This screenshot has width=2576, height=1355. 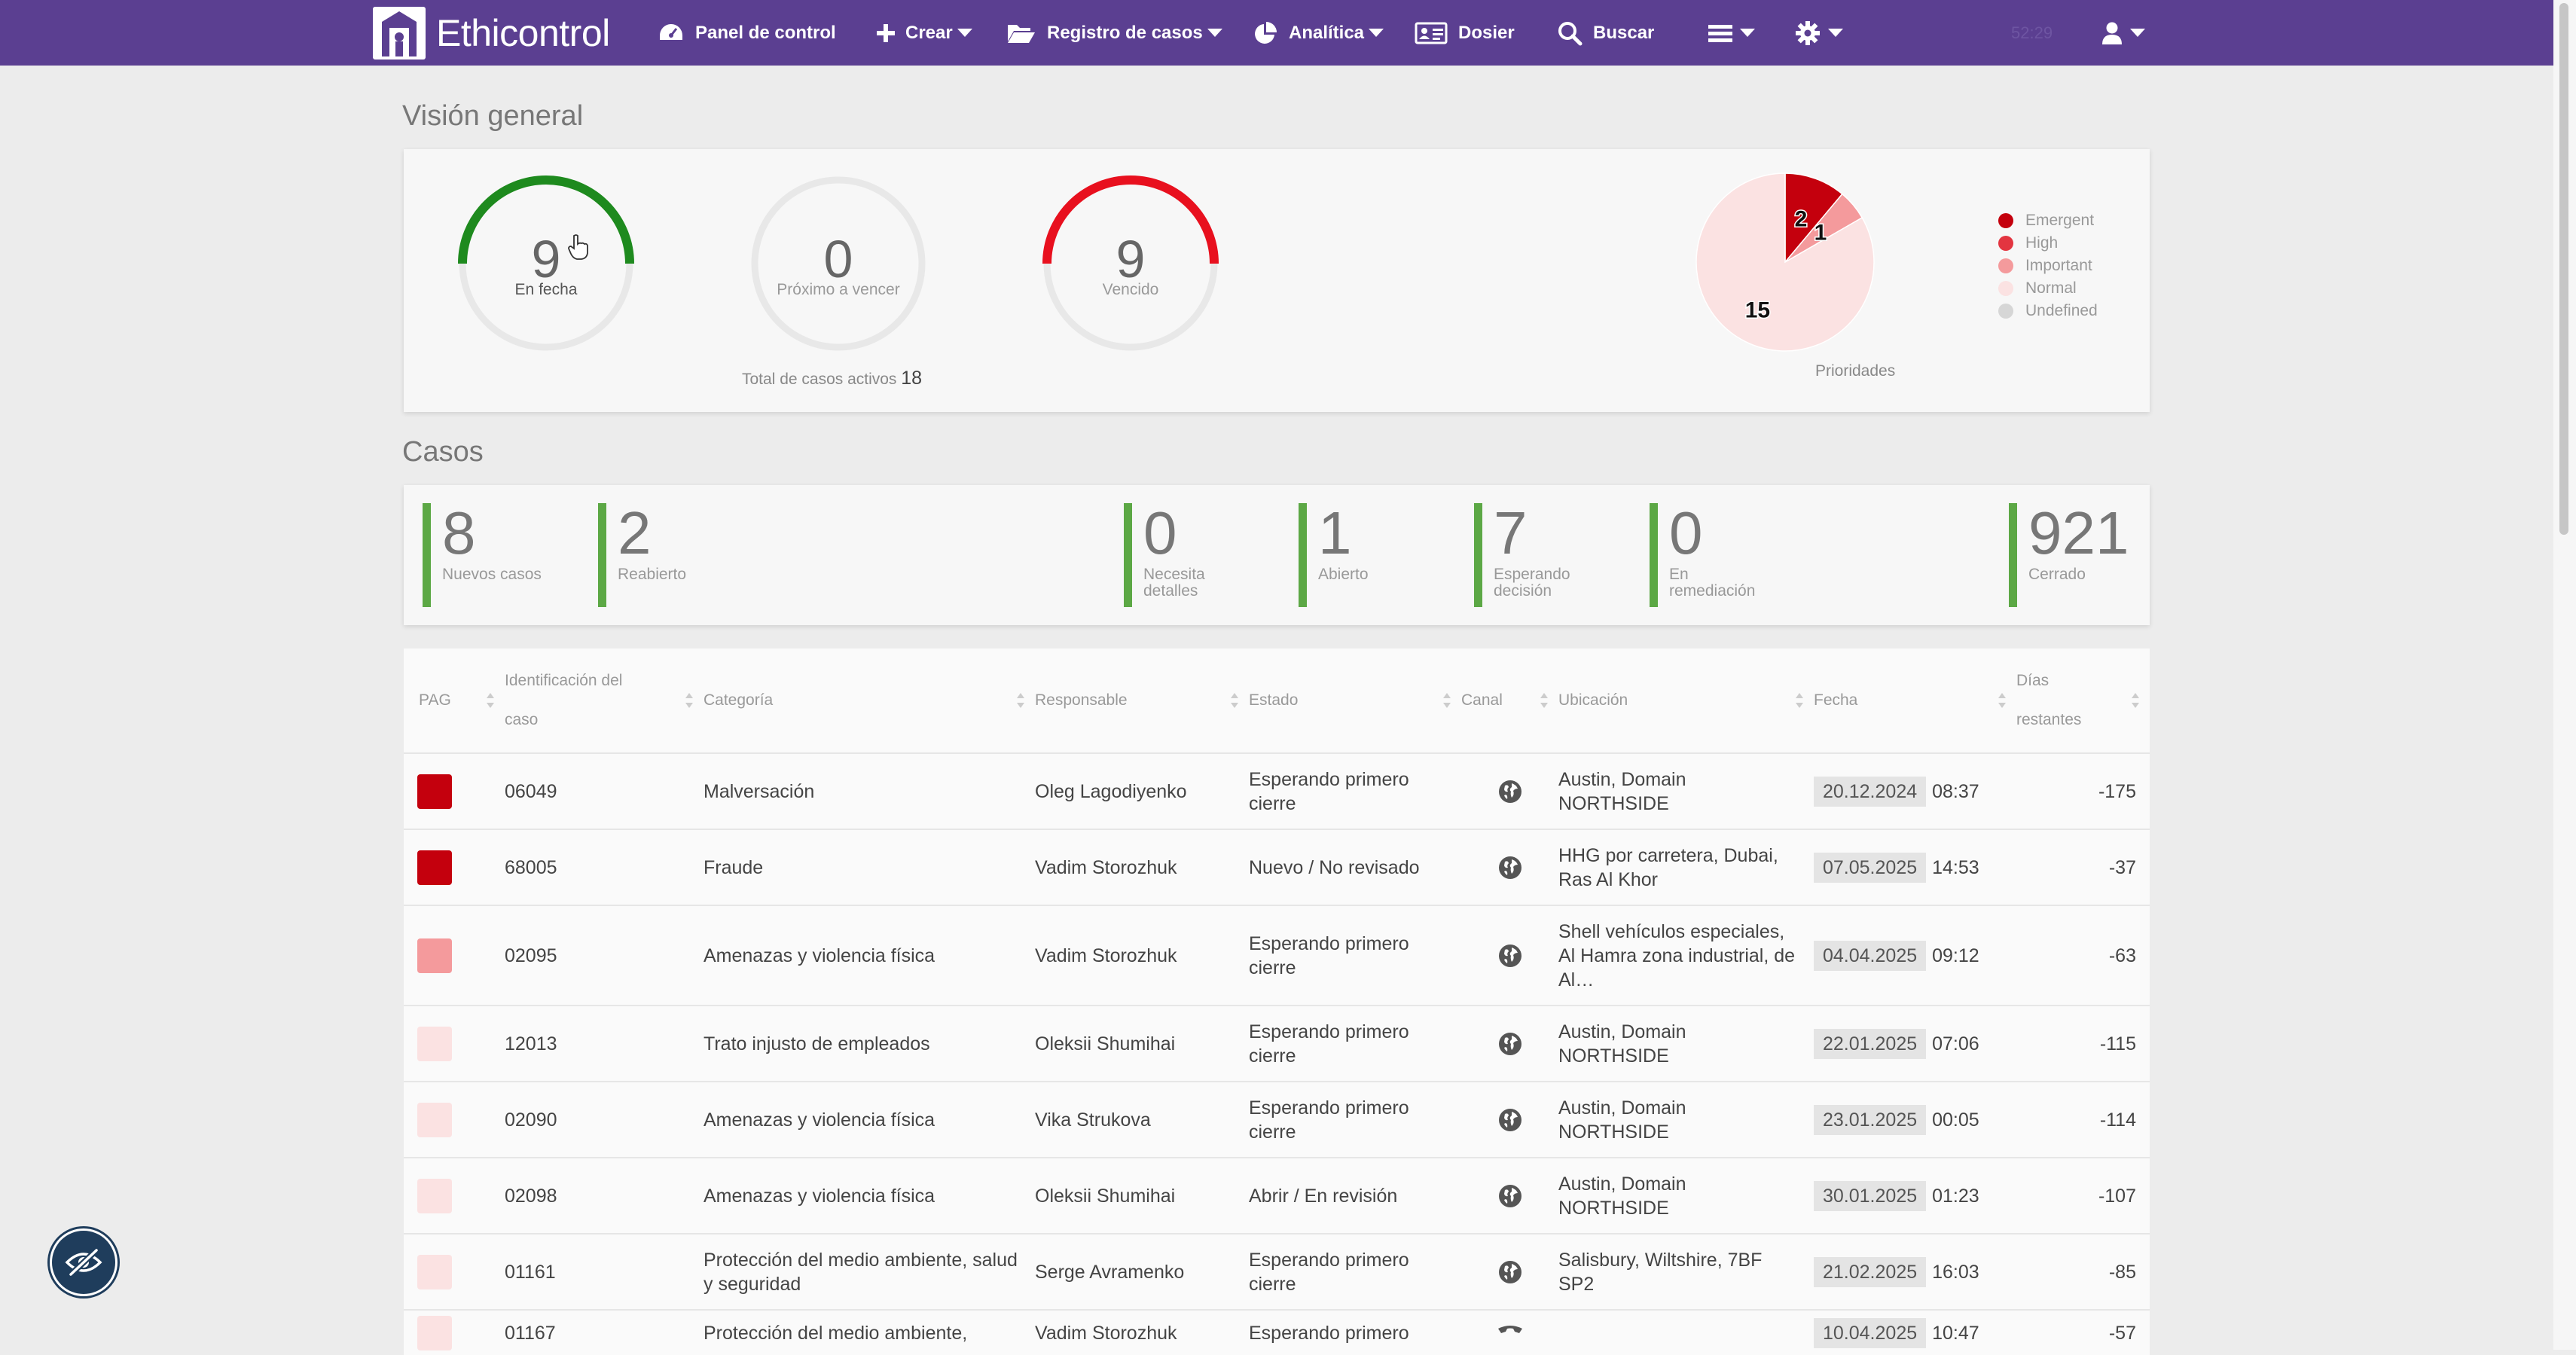 I want to click on stat-value: 0, so click(x=1686, y=532).